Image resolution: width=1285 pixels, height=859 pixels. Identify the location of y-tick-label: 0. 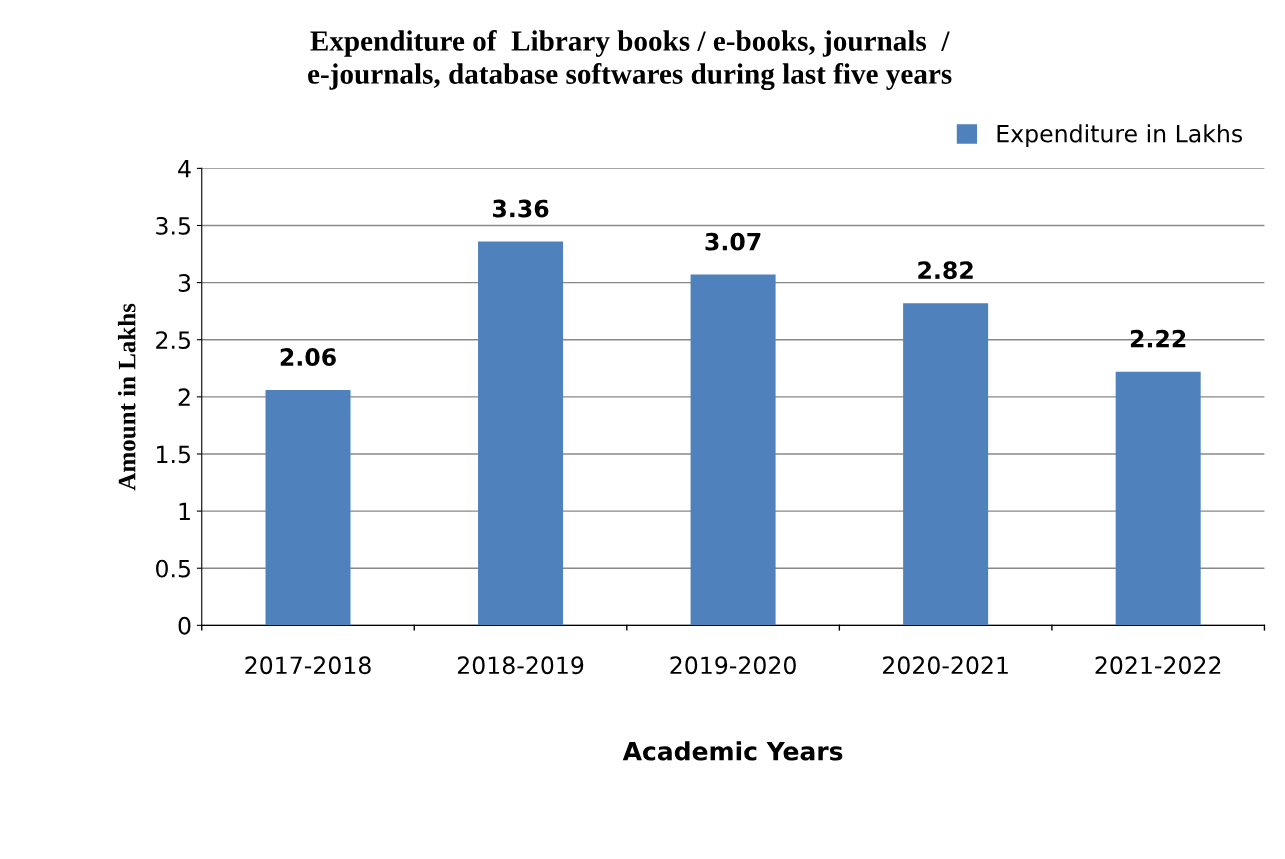
(184, 625).